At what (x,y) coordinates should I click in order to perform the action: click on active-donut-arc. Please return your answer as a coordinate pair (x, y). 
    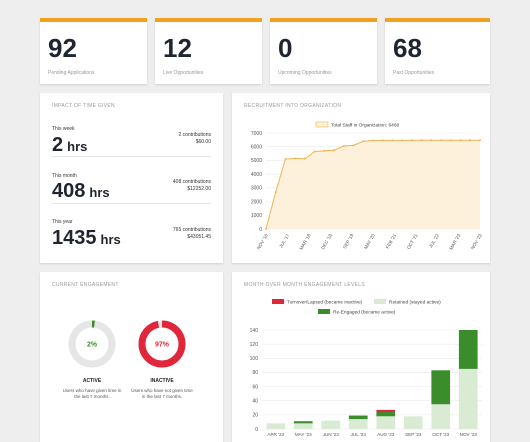
    Looking at the image, I should click on (92, 344).